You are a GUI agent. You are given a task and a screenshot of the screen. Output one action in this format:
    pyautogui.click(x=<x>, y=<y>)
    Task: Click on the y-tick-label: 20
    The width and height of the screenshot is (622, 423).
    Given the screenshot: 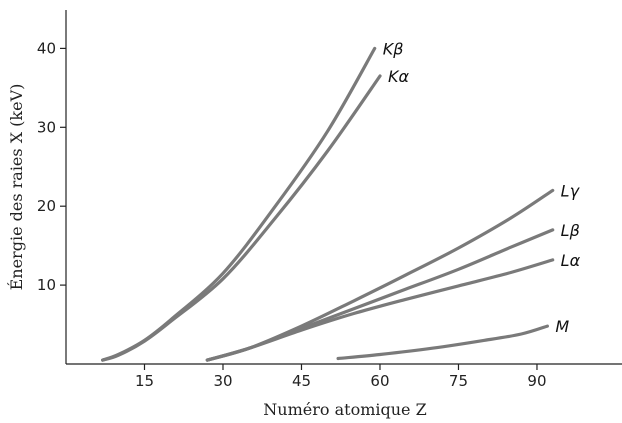 What is the action you would take?
    pyautogui.click(x=46, y=206)
    